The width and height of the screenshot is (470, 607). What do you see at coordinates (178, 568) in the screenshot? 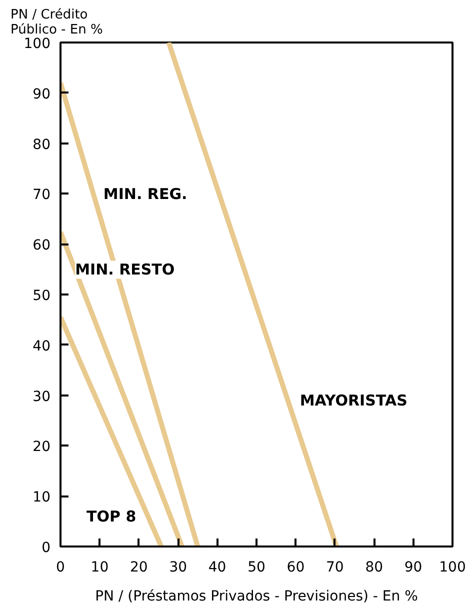
I see `x-tick-label: 30` at bounding box center [178, 568].